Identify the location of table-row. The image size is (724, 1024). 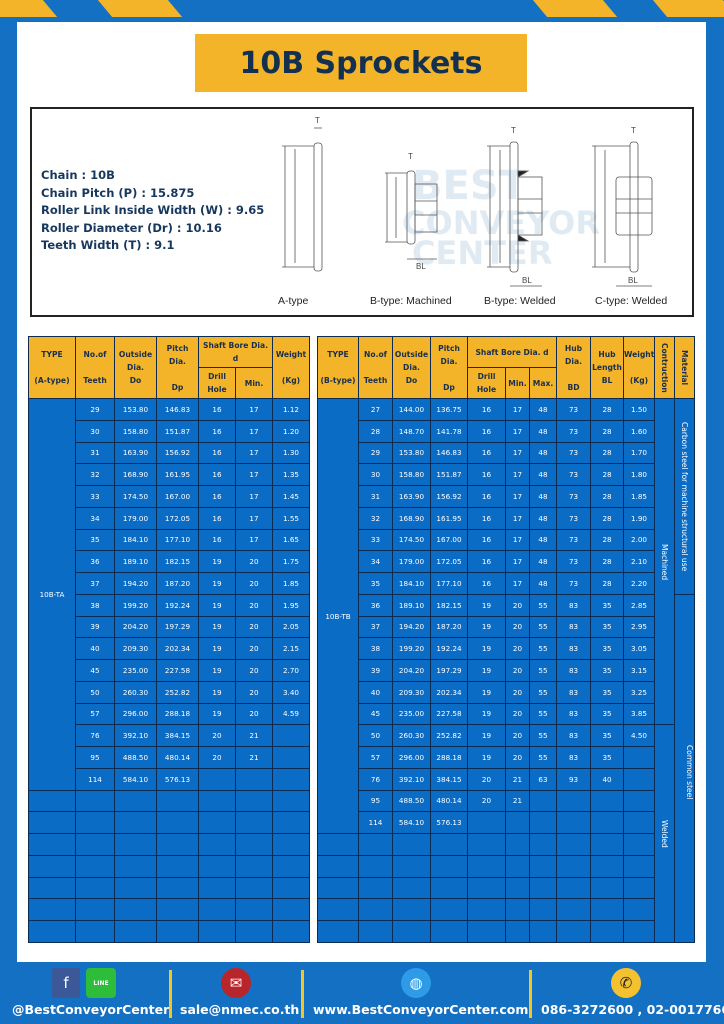
(169, 801).